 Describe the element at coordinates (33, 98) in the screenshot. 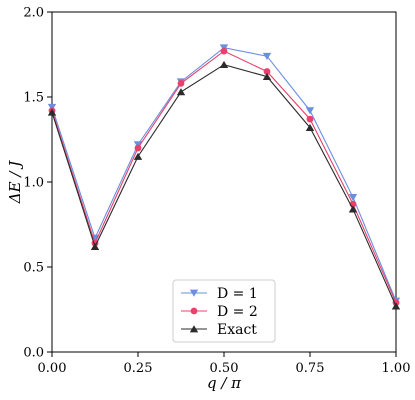

I see `y-tick-label: 1.5` at that location.